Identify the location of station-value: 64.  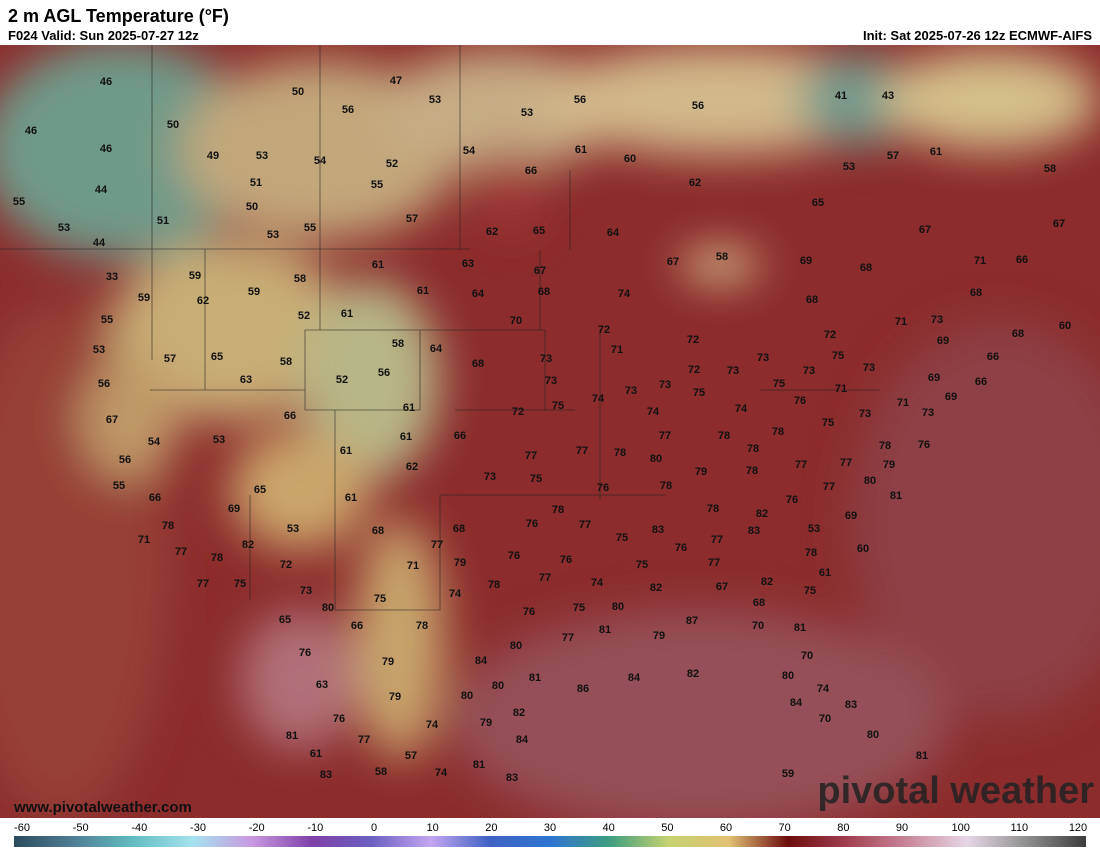
(613, 233).